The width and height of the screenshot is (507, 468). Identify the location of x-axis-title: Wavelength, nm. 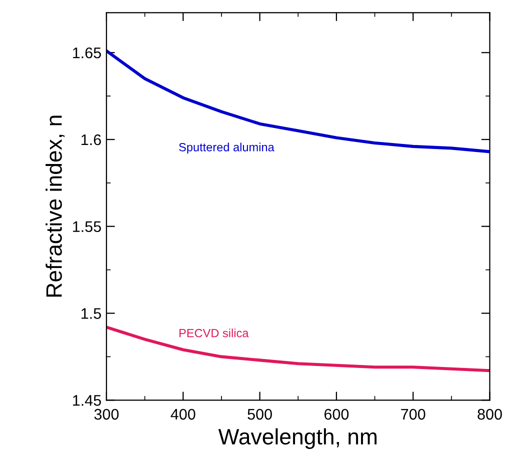
(297, 438).